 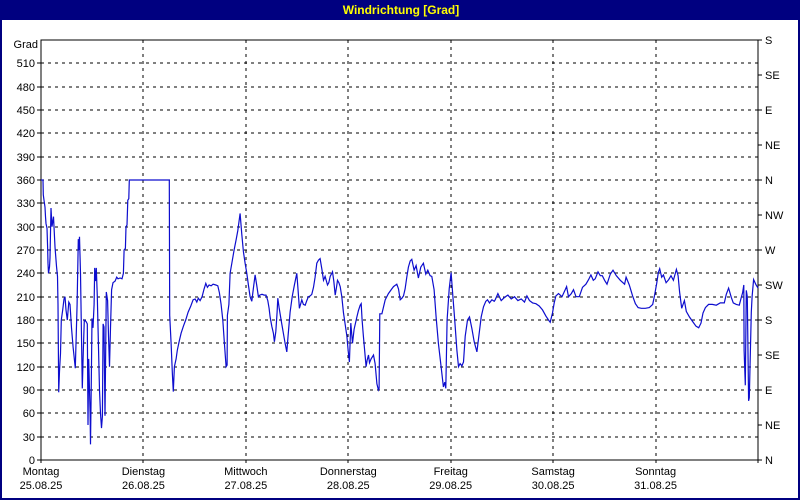 What do you see at coordinates (29, 391) in the screenshot?
I see `y-left-tick-label: 90` at bounding box center [29, 391].